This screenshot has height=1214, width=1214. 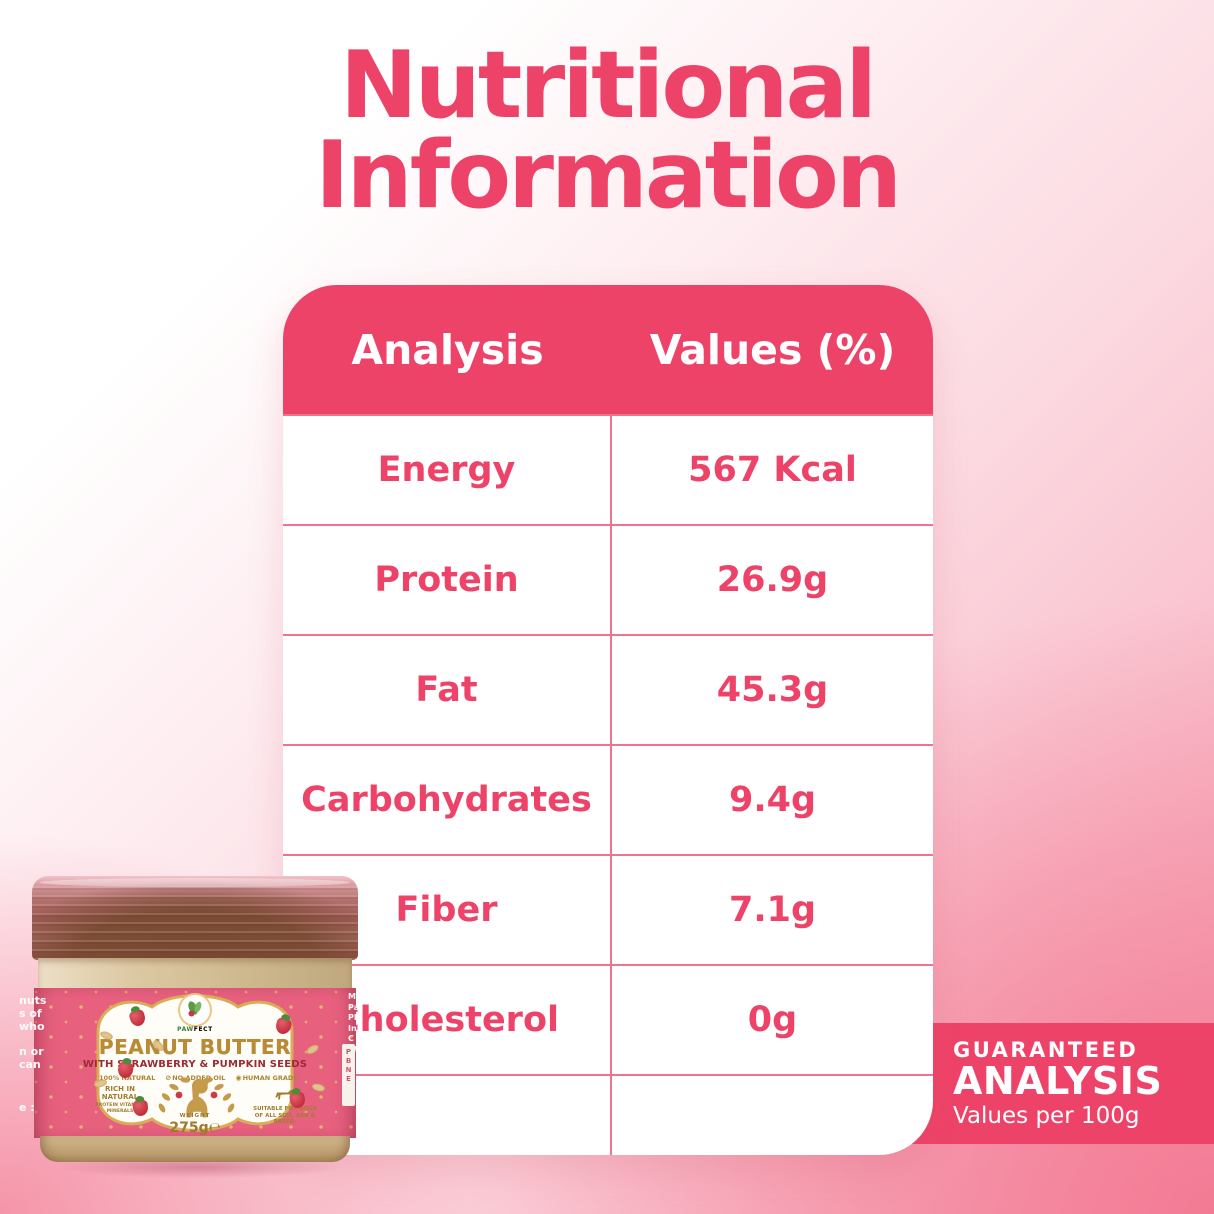 What do you see at coordinates (447, 1115) in the screenshot?
I see `analysis-cell-empty` at bounding box center [447, 1115].